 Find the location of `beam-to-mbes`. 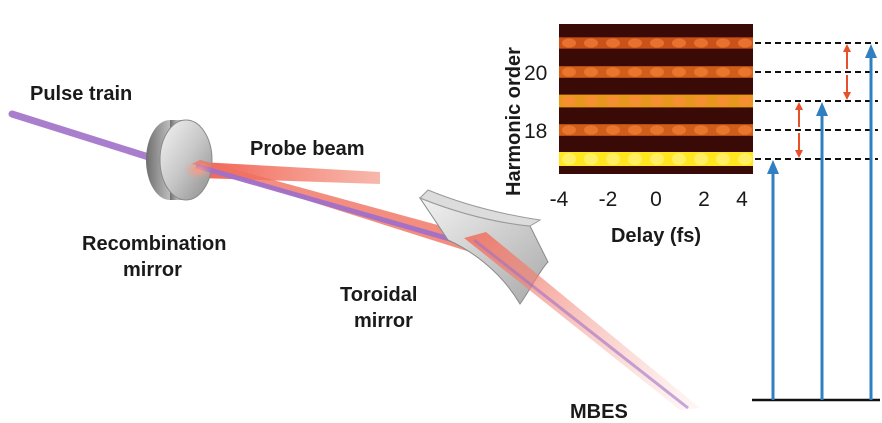

beam-to-mbes is located at coordinates (582, 321).